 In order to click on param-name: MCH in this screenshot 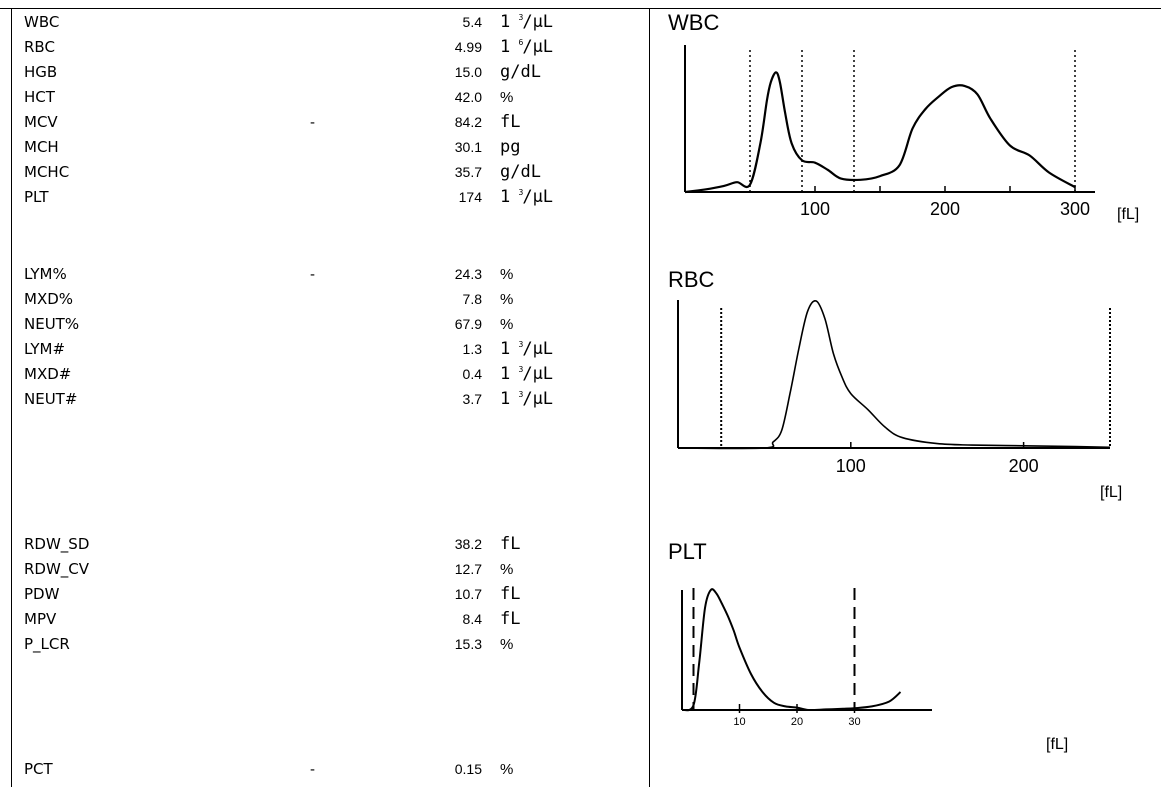, I will do `click(41, 147)`.